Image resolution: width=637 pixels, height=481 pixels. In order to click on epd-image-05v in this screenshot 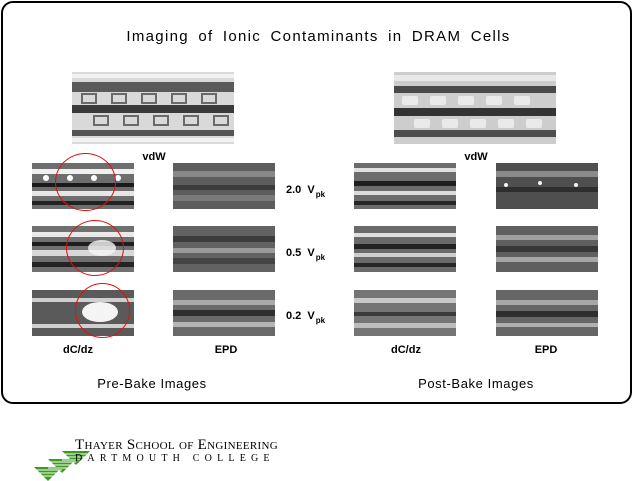, I will do `click(224, 249)`.